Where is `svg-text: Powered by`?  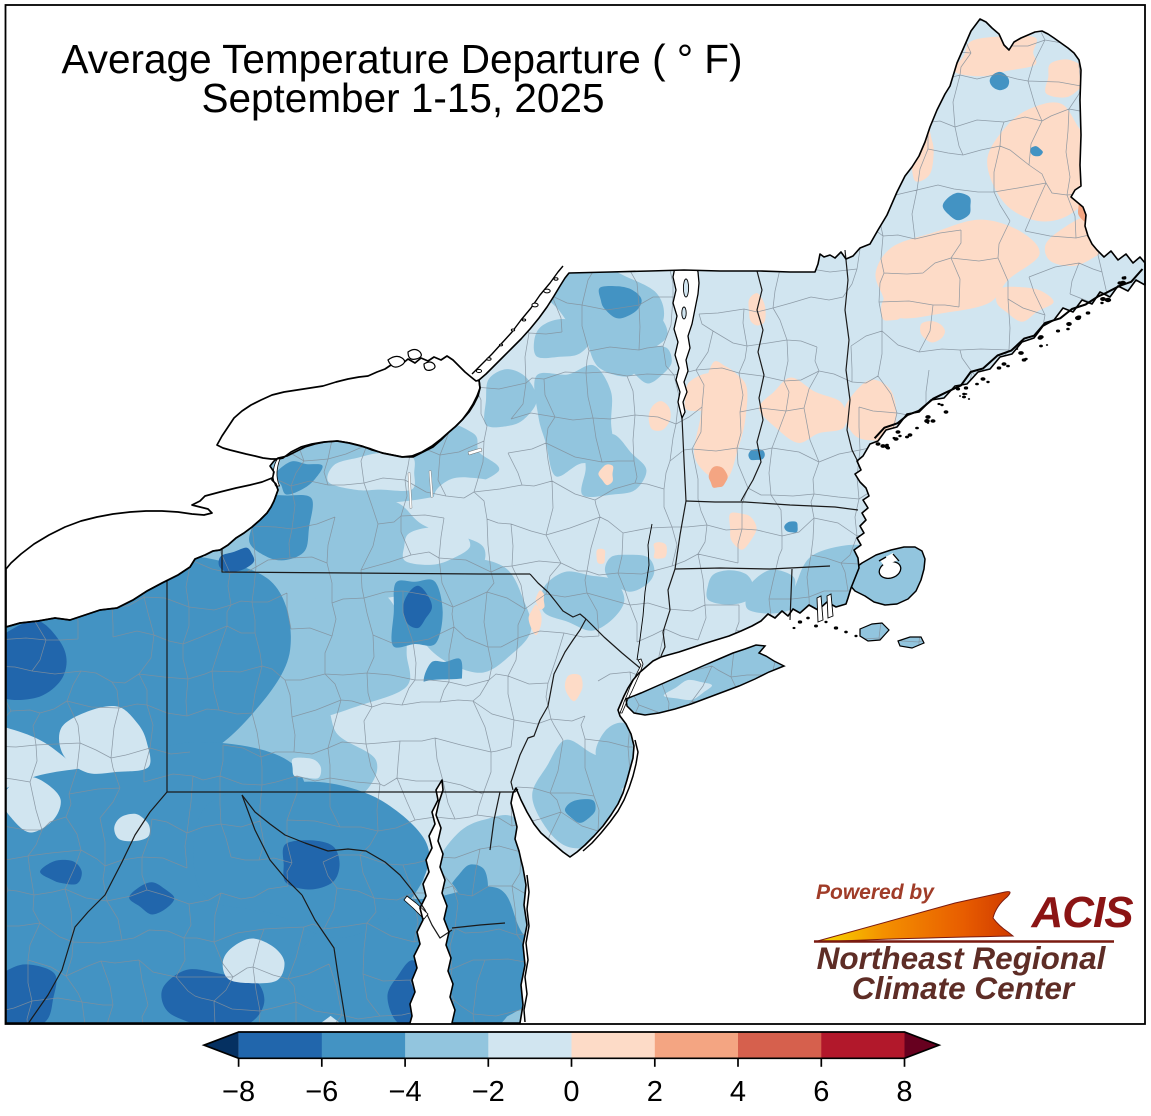
svg-text: Powered by is located at coordinates (875, 892).